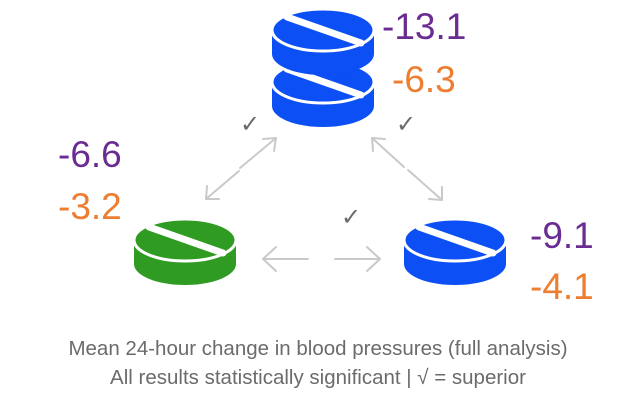 This screenshot has height=397, width=637. Describe the element at coordinates (90, 154) in the screenshot. I see `left-systolic-value: -6.6` at that location.